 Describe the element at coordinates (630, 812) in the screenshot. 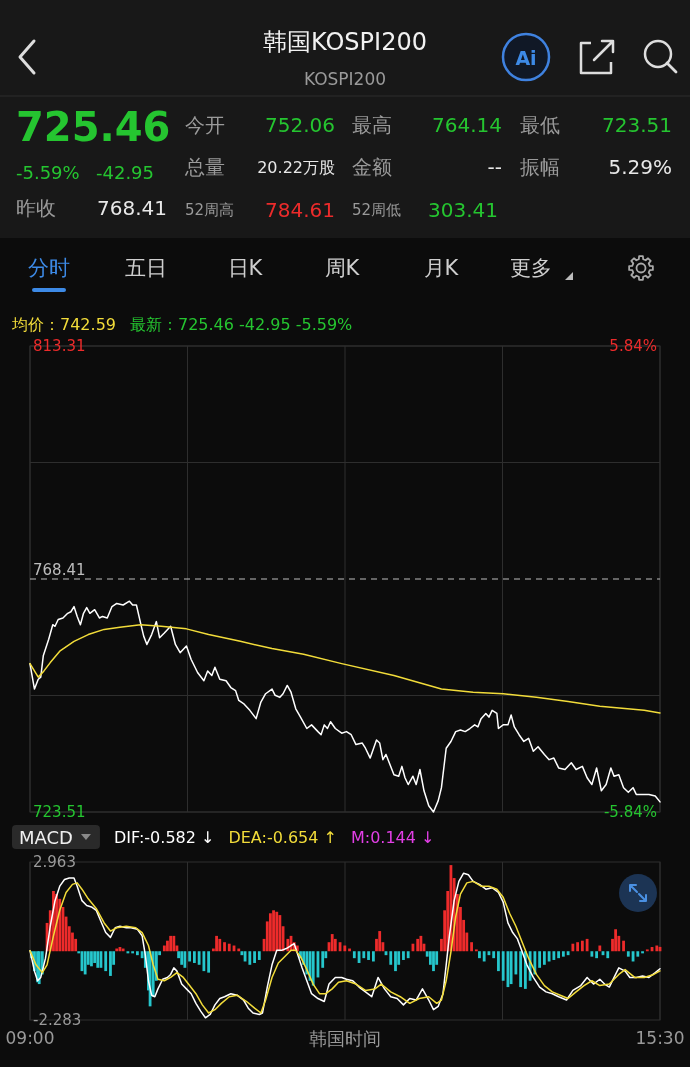

I see `y2-tick-label: -5.84%` at that location.